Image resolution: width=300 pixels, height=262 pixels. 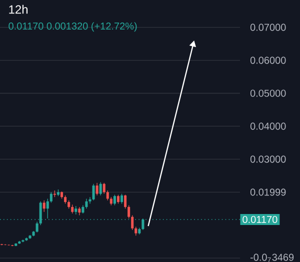 I want to click on y-tick-label: 0.03000, so click(x=268, y=159).